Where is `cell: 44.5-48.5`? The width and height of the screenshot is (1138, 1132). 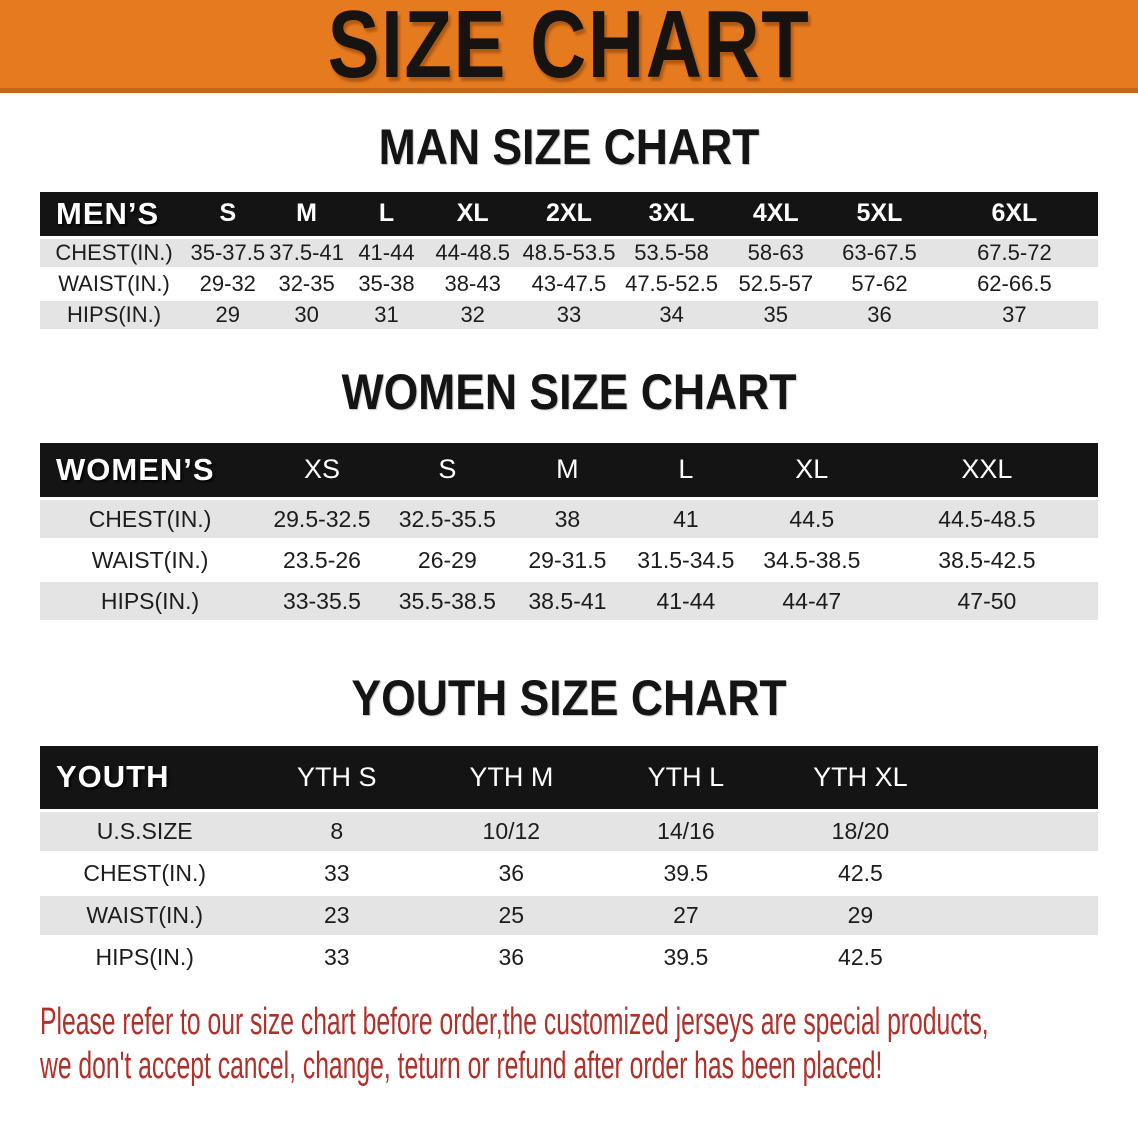 cell: 44.5-48.5 is located at coordinates (986, 519).